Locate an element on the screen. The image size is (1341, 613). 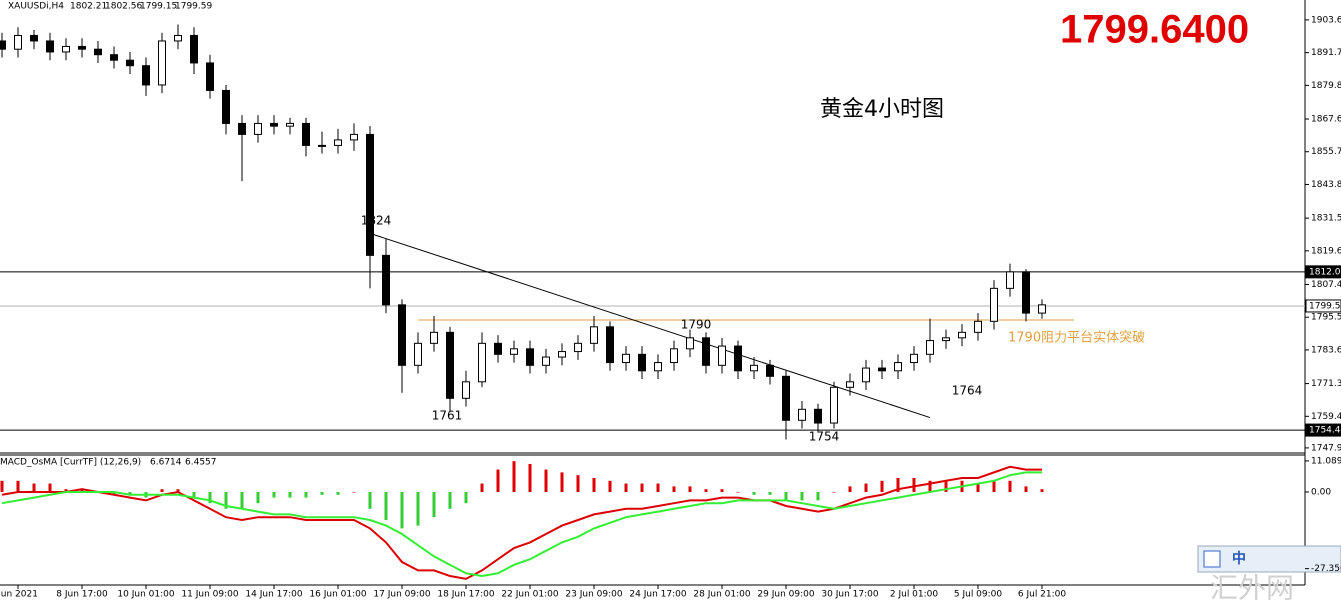
x-tick-label: 28 Jun 01:00 is located at coordinates (721, 595).